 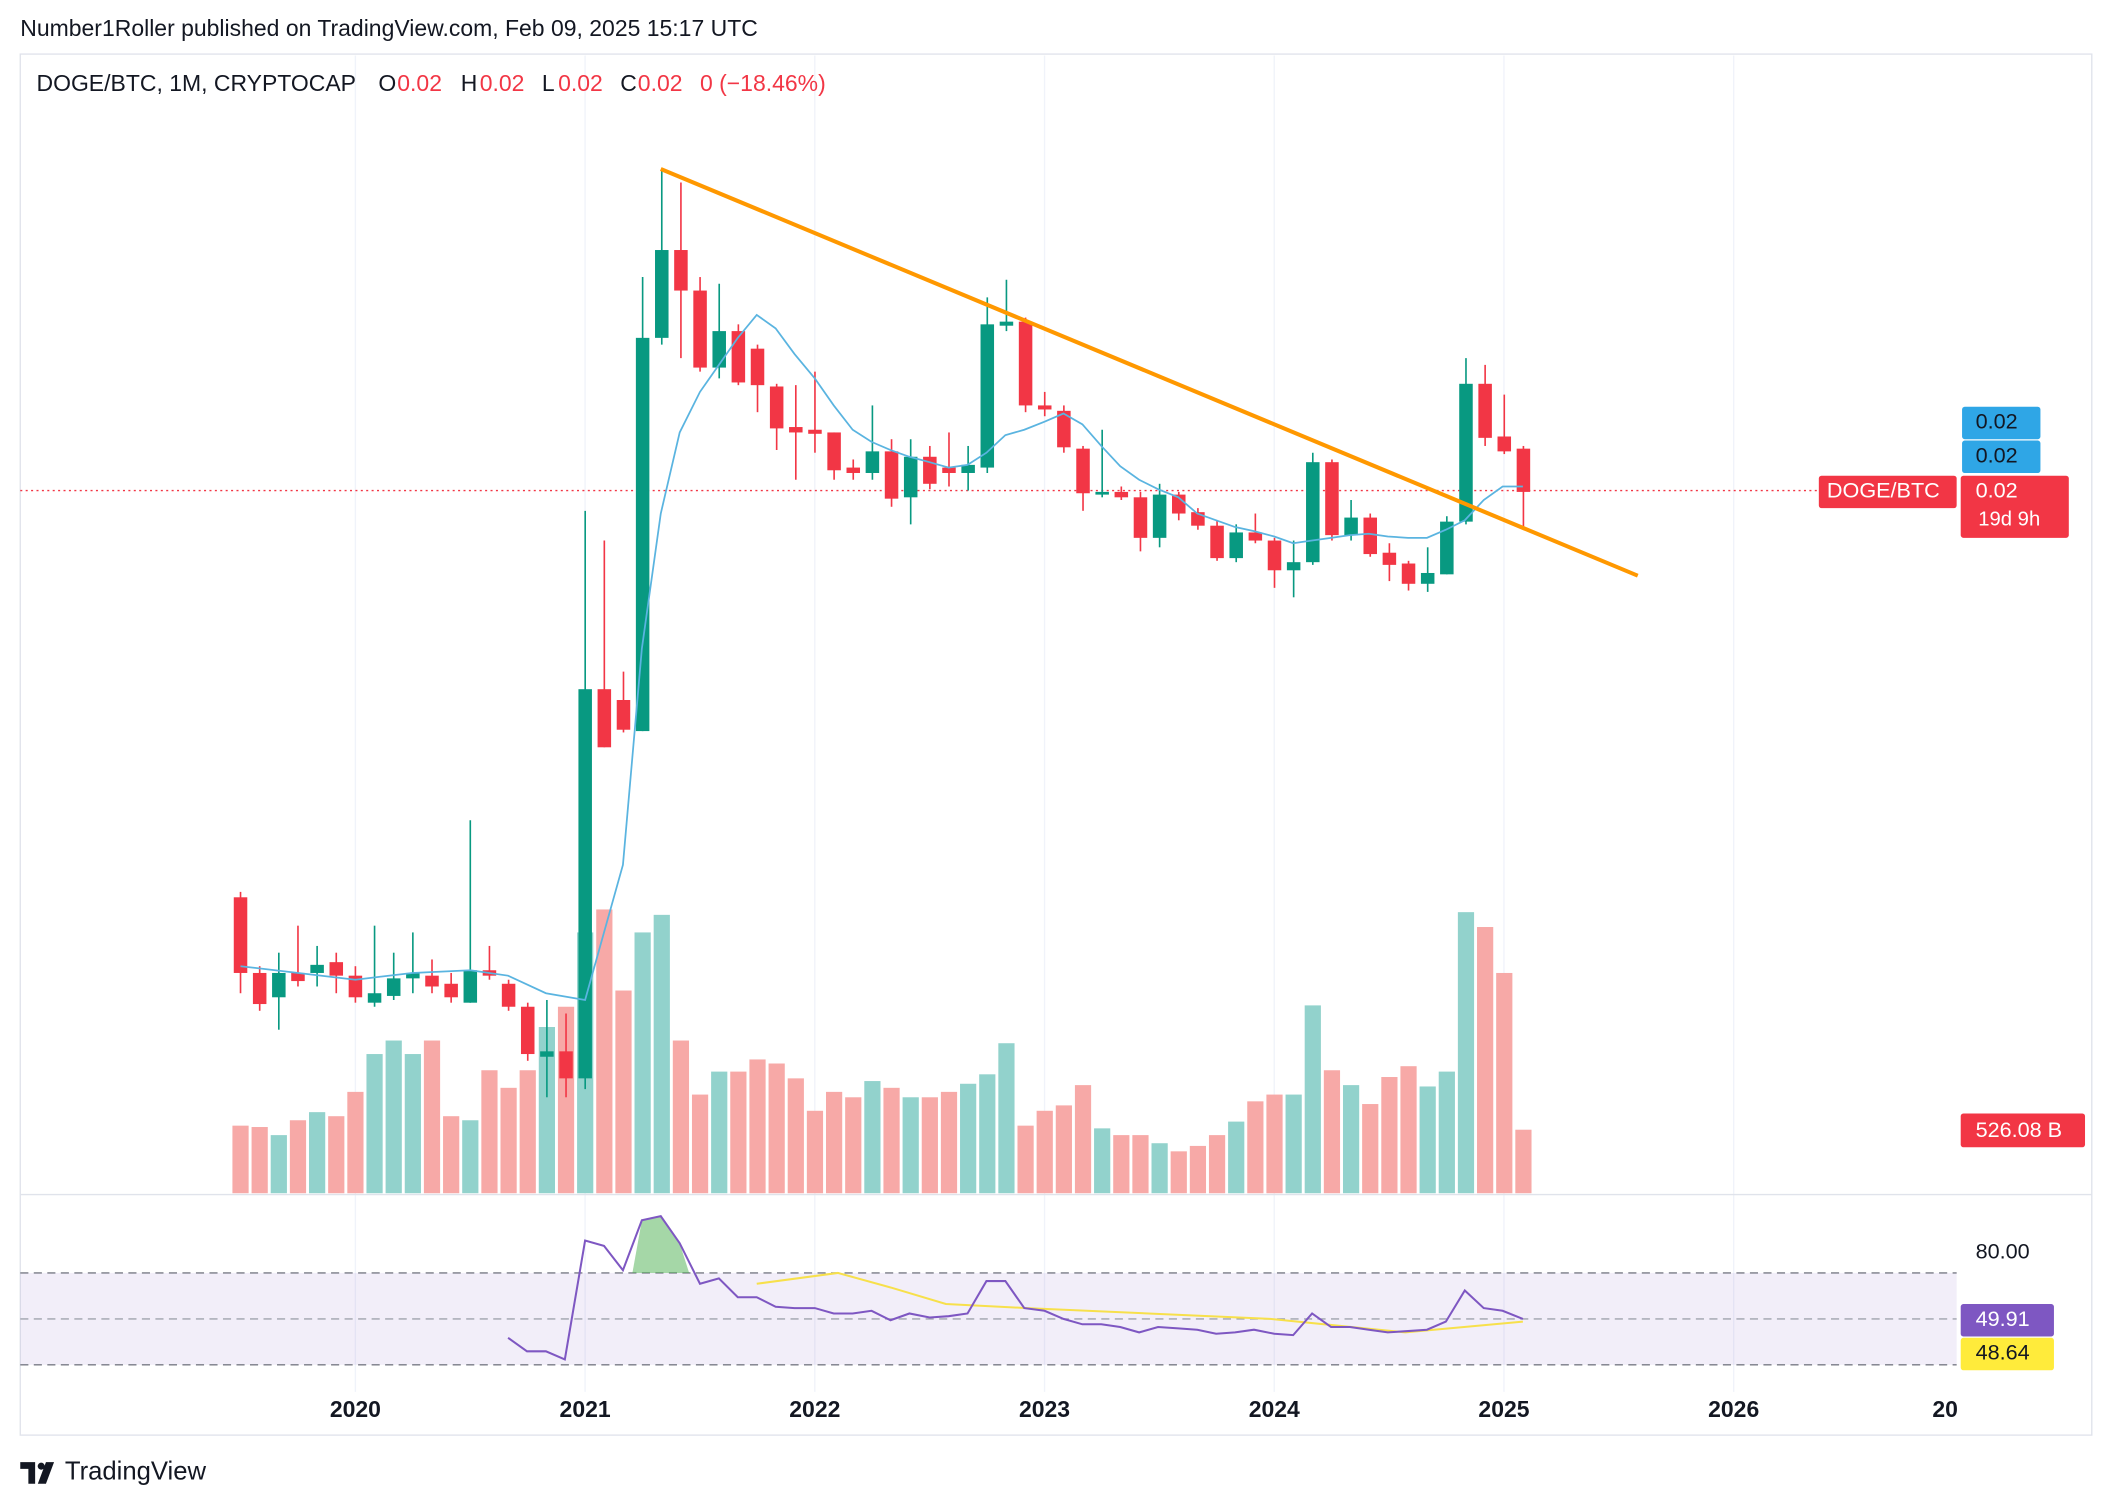 What do you see at coordinates (2003, 1318) in the screenshot?
I see `rsi-tag-text: 49.91` at bounding box center [2003, 1318].